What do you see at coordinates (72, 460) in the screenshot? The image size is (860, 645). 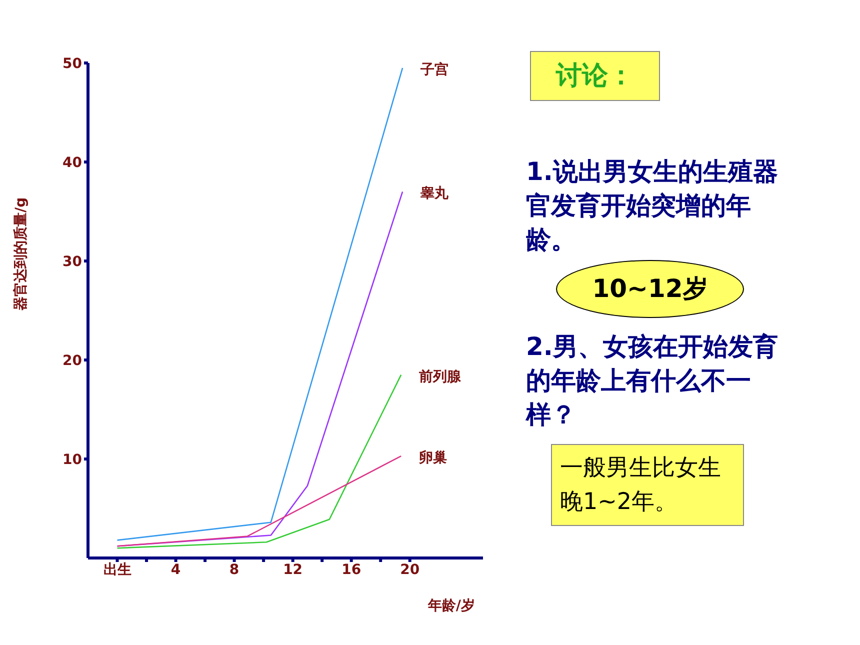 I see `y-tick-label: 10` at bounding box center [72, 460].